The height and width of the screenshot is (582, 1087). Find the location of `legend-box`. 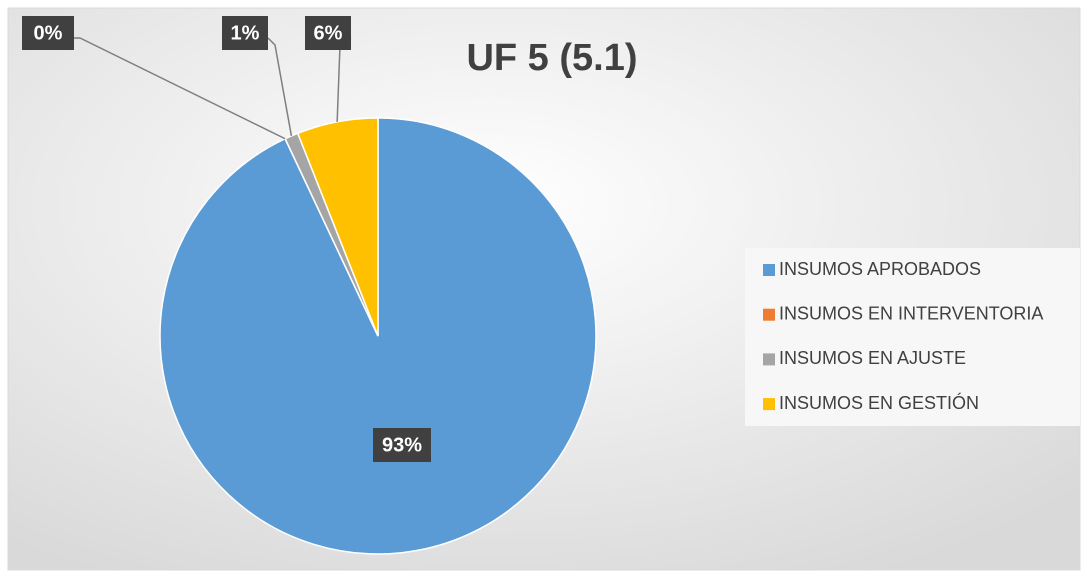

legend-box is located at coordinates (912, 337).